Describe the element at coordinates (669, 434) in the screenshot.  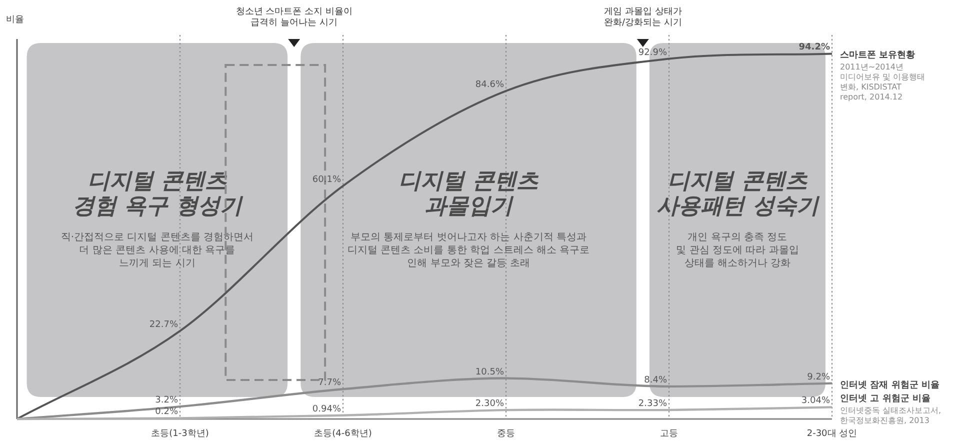
I see `x-tick-label: 고등` at that location.